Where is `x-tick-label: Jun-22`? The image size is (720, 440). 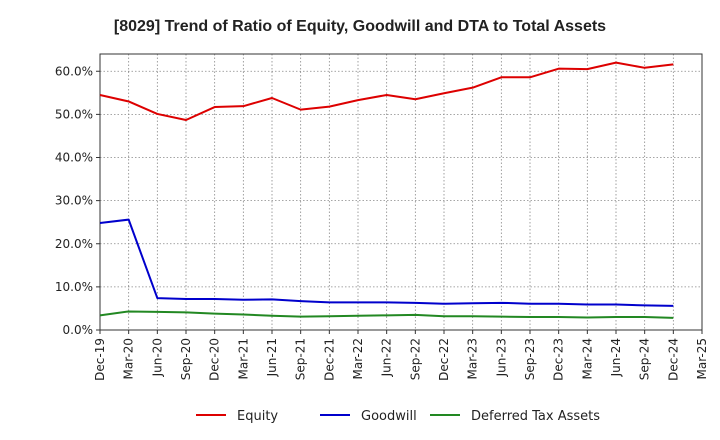
x-tick-label: Jun-22 is located at coordinates (387, 357).